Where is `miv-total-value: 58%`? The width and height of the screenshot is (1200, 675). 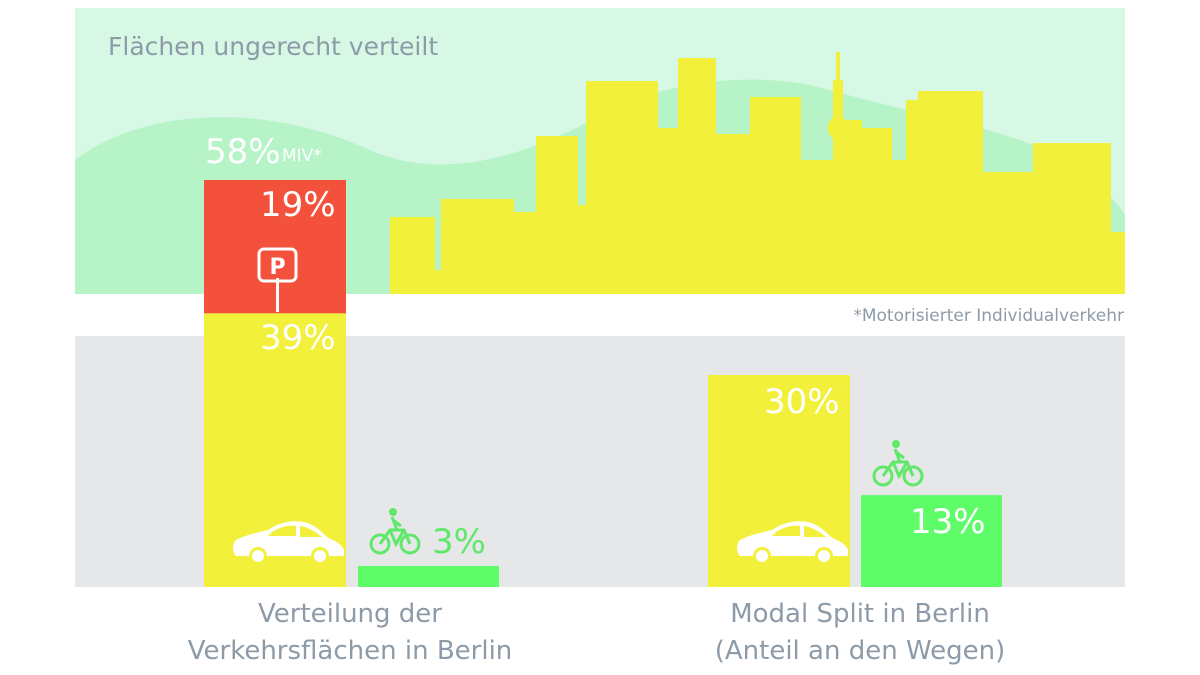
miv-total-value: 58% is located at coordinates (243, 152).